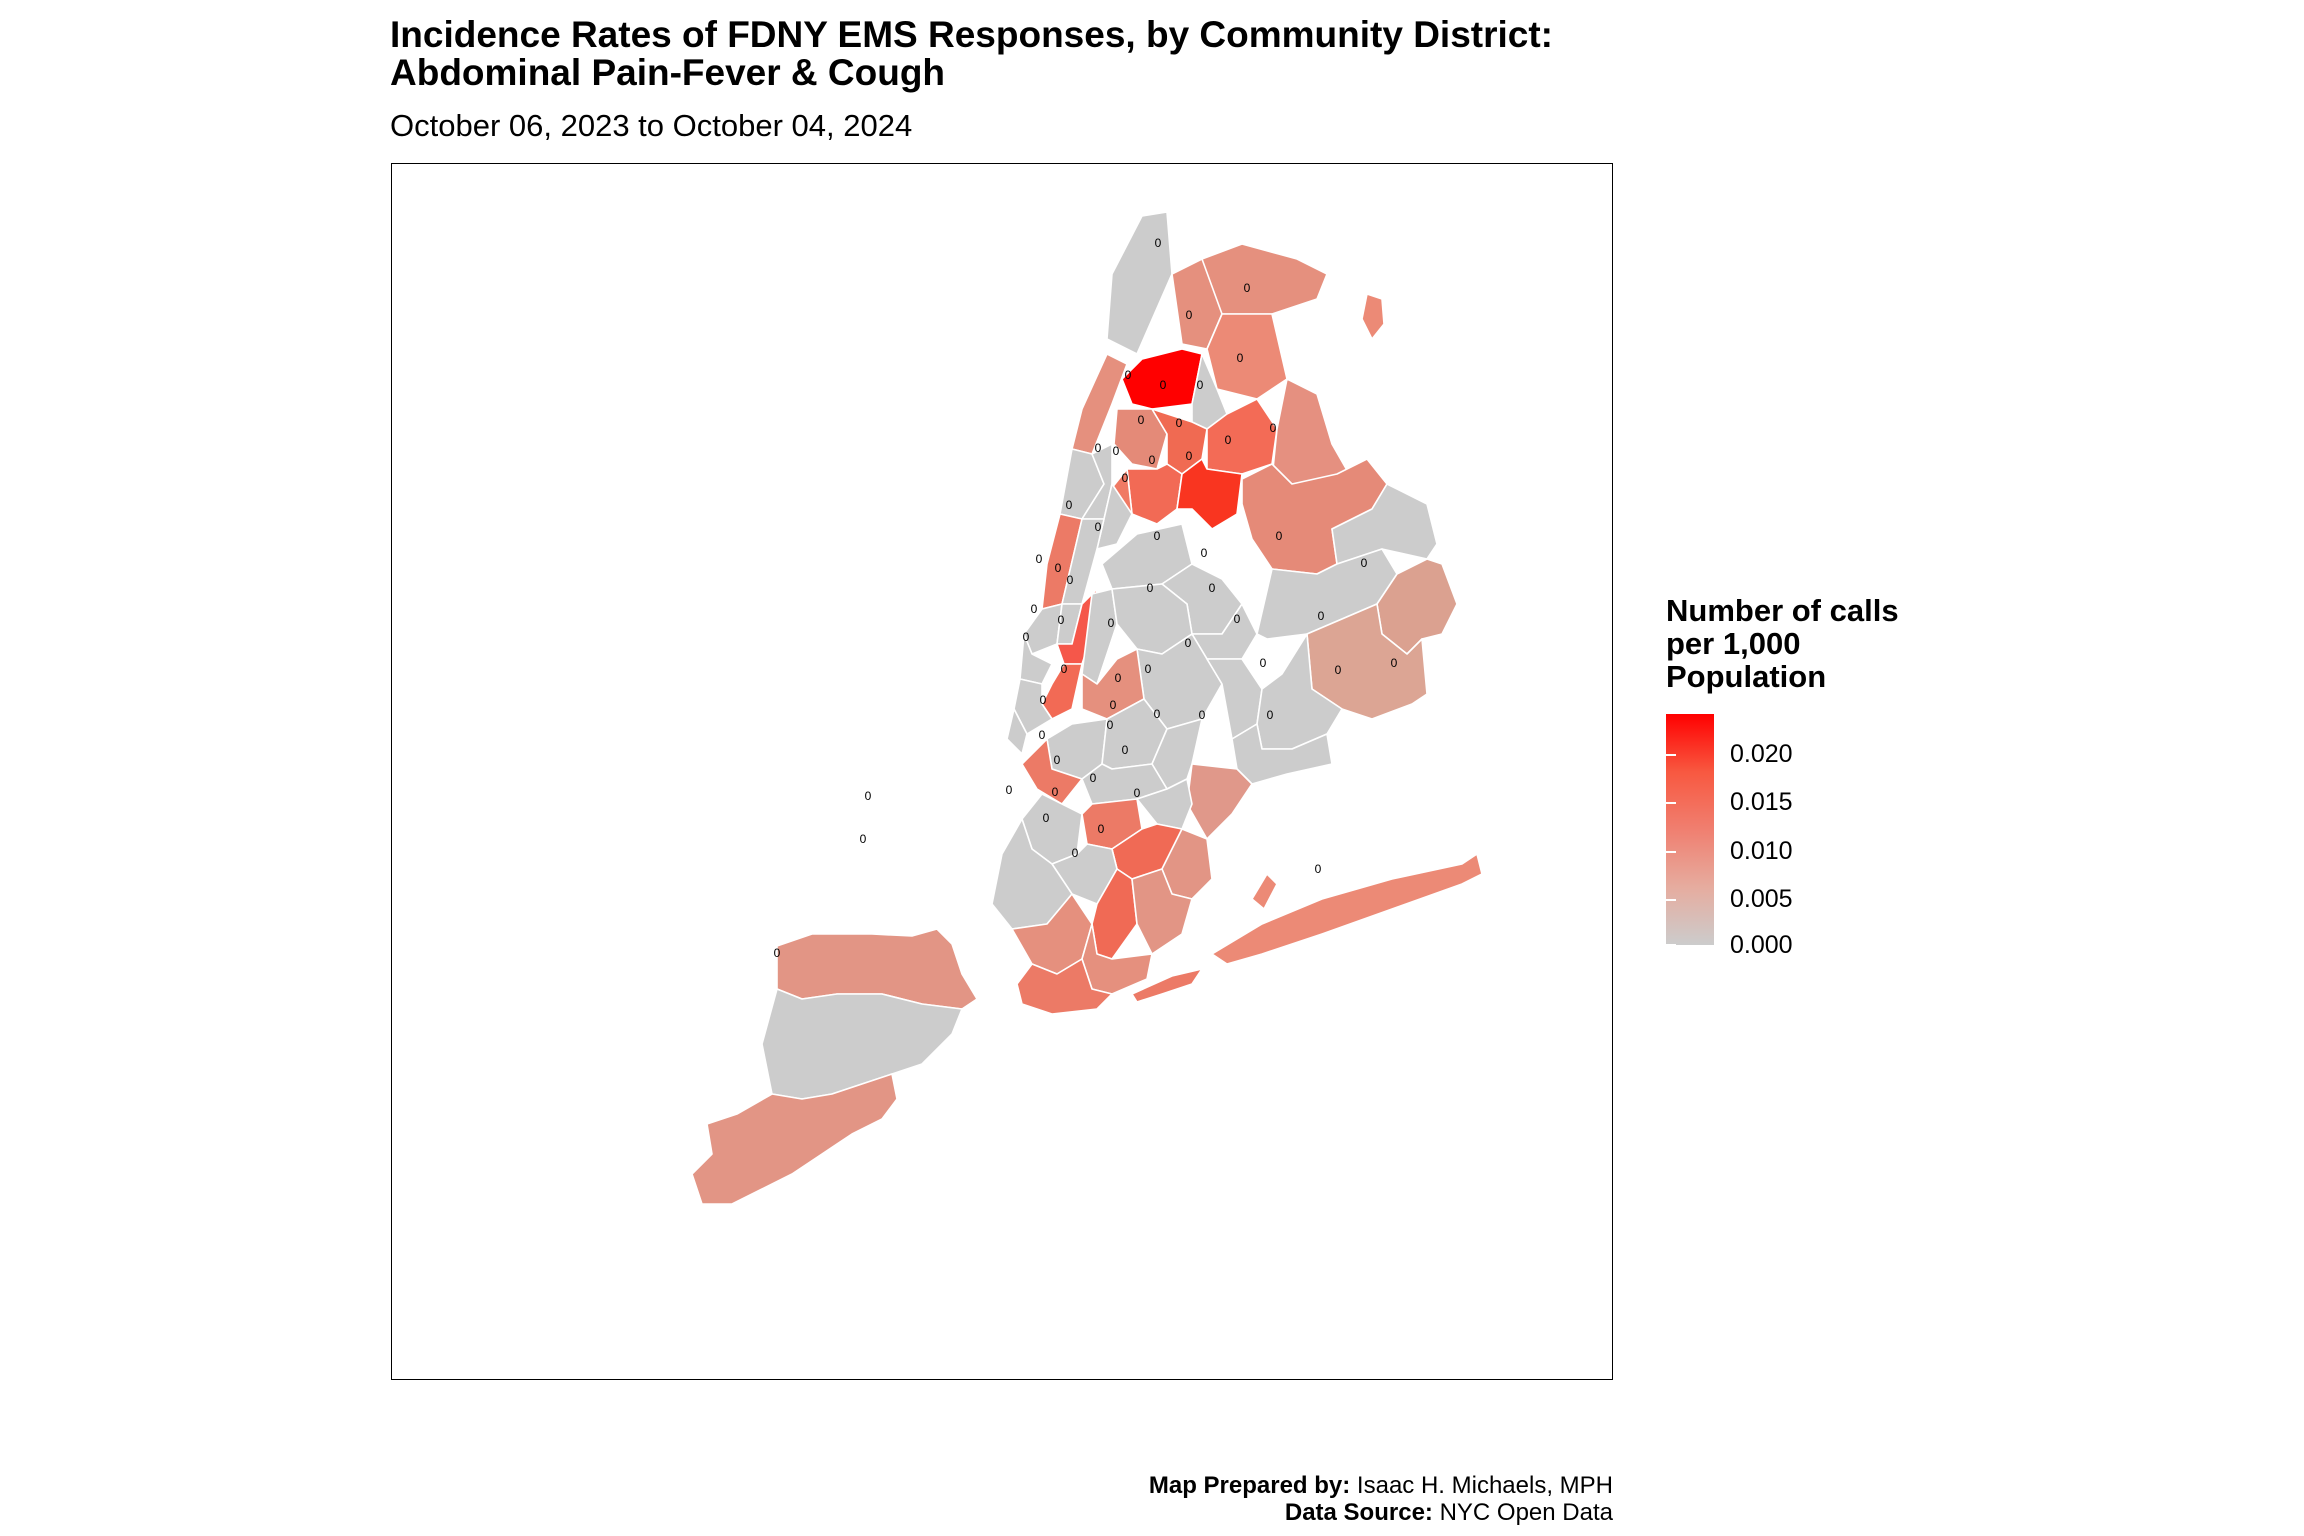 The image size is (2304, 1536). I want to click on credit-source-label: Data Source:, so click(1358, 1512).